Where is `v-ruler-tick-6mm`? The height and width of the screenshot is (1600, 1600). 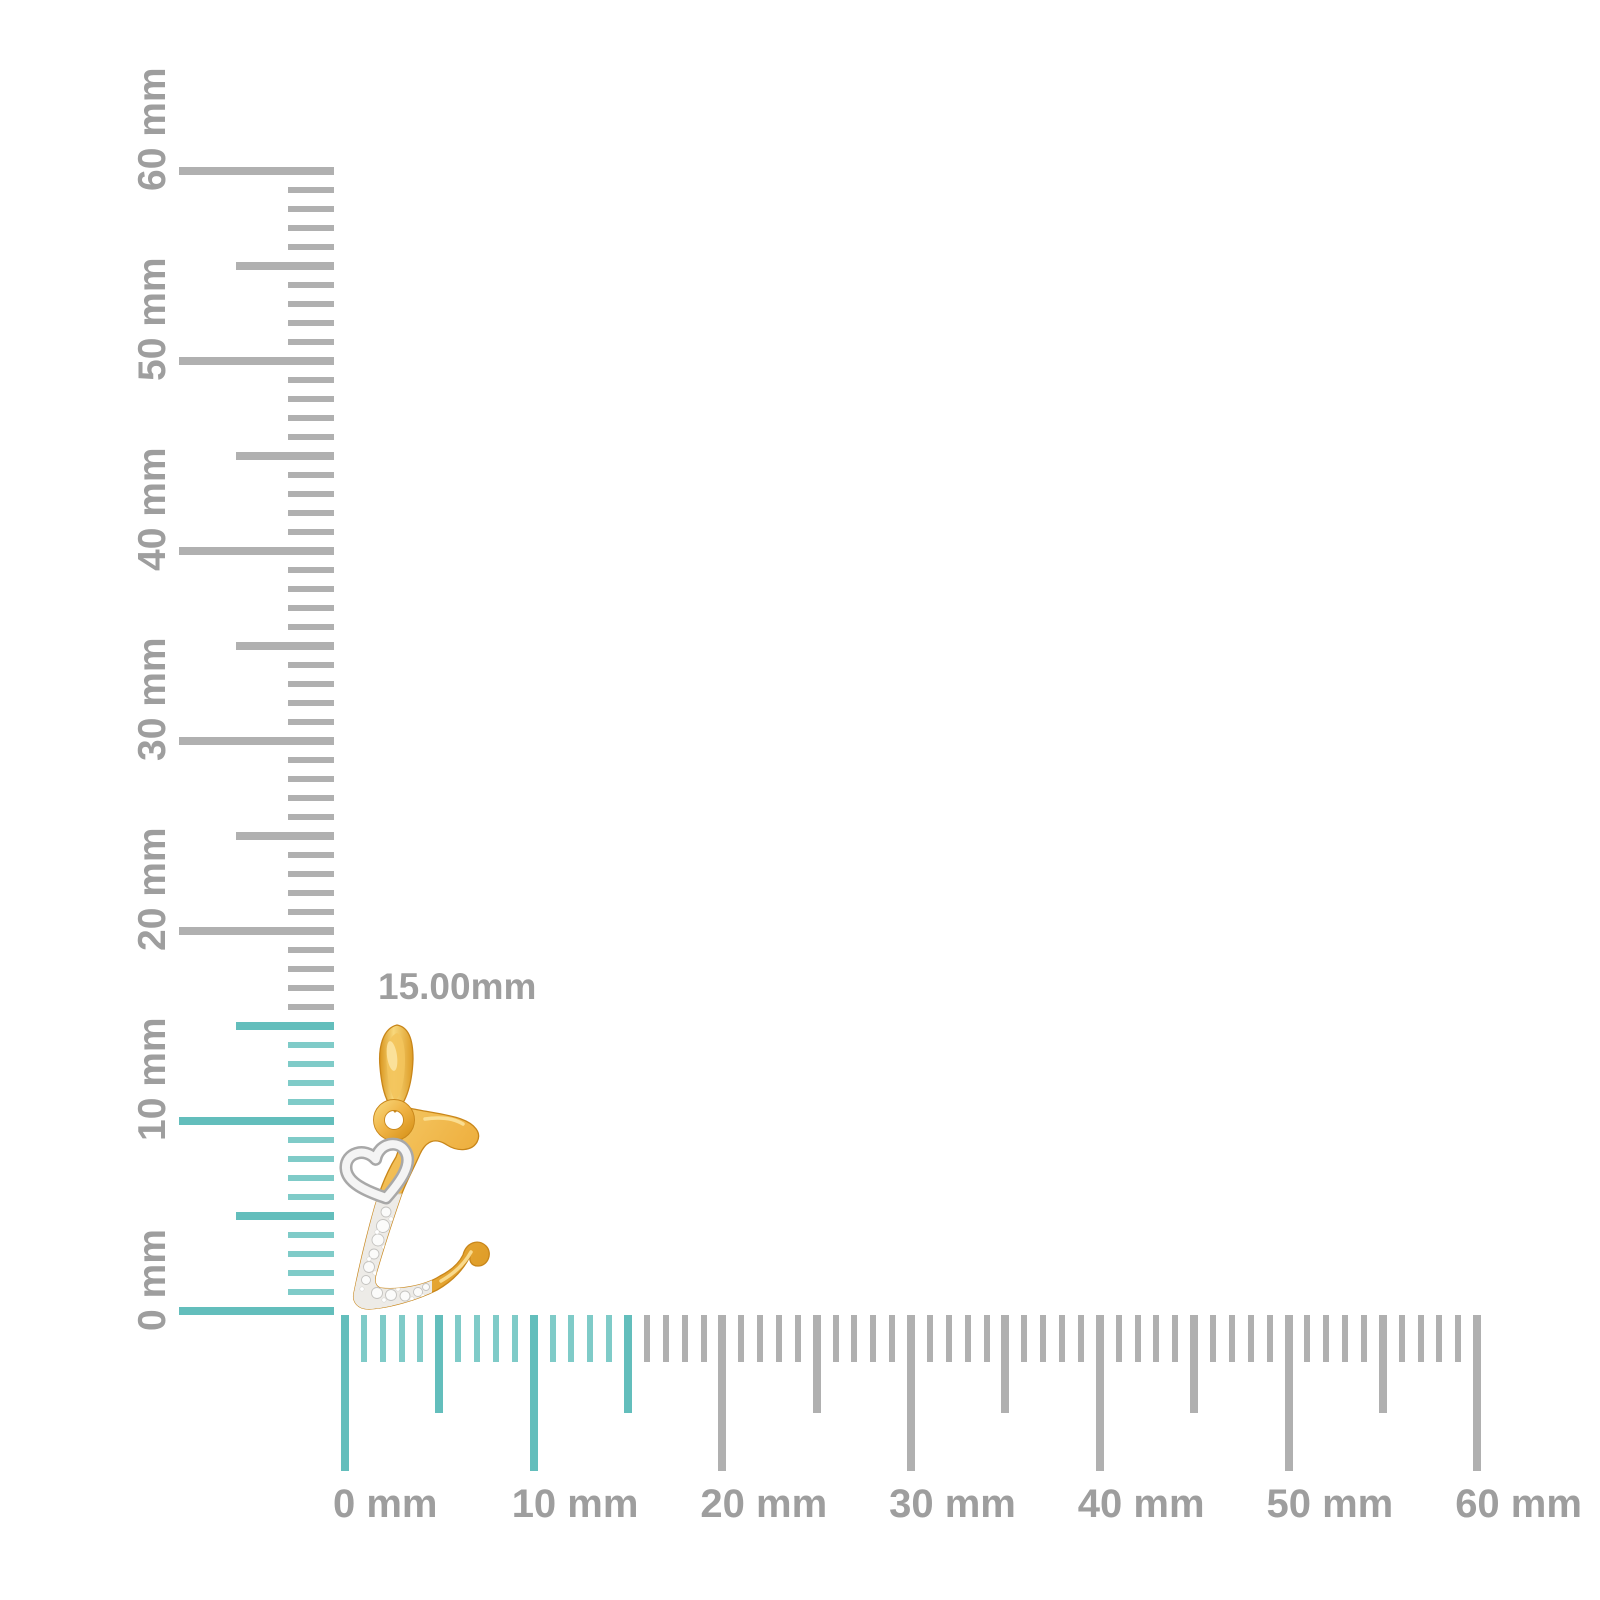 v-ruler-tick-6mm is located at coordinates (311, 1197).